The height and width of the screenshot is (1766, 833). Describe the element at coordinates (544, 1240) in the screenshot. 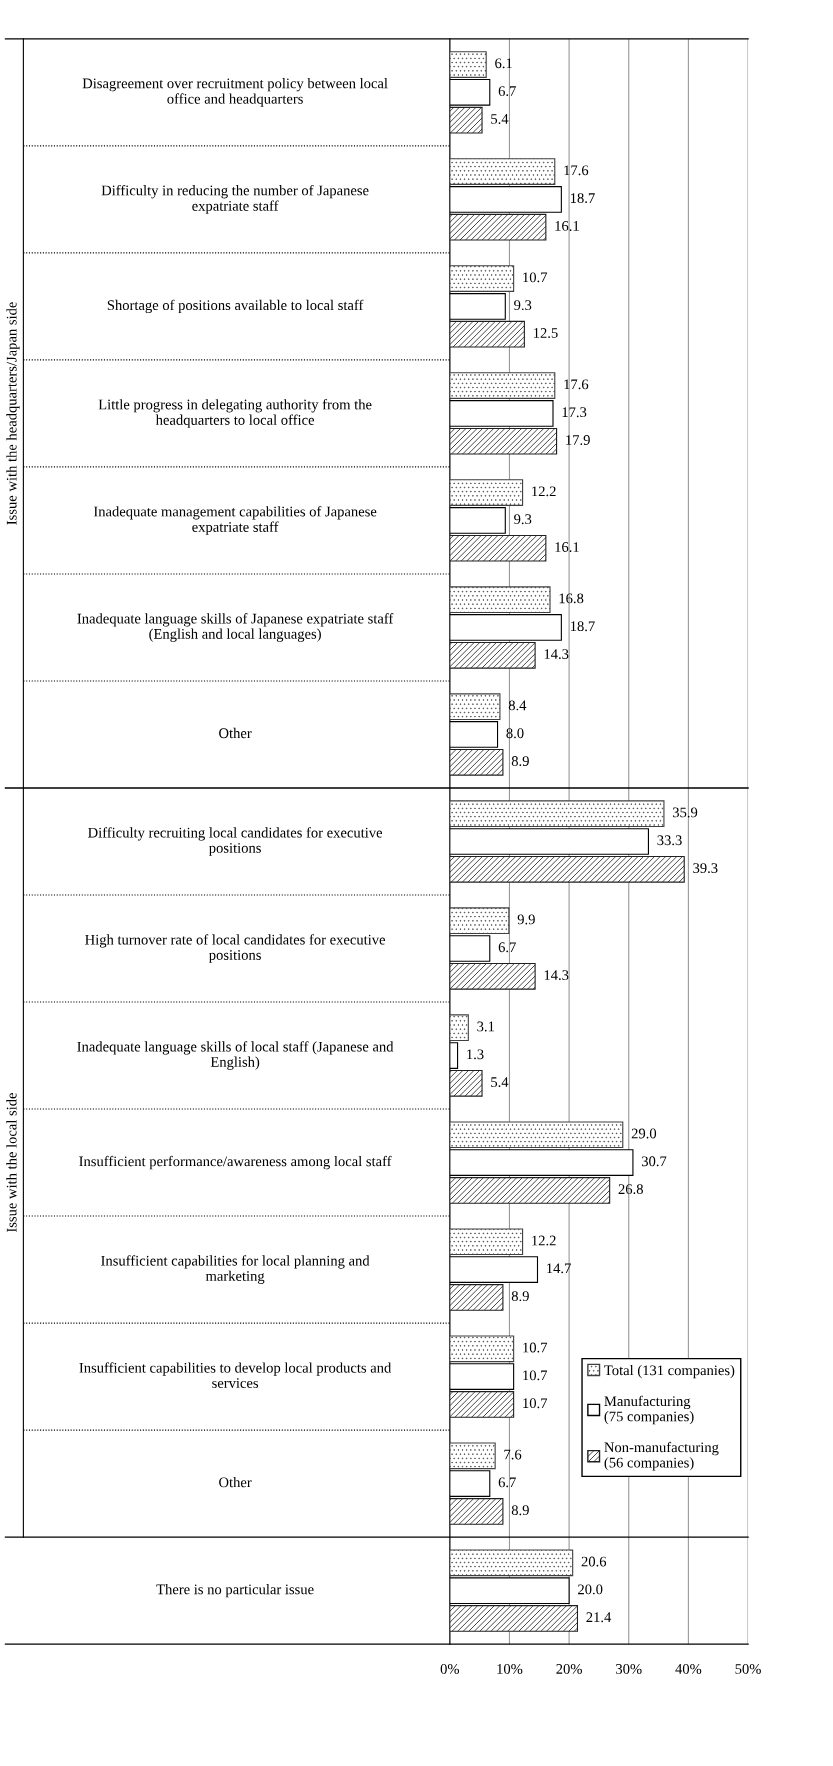

I see `data-label: 12.2` at that location.